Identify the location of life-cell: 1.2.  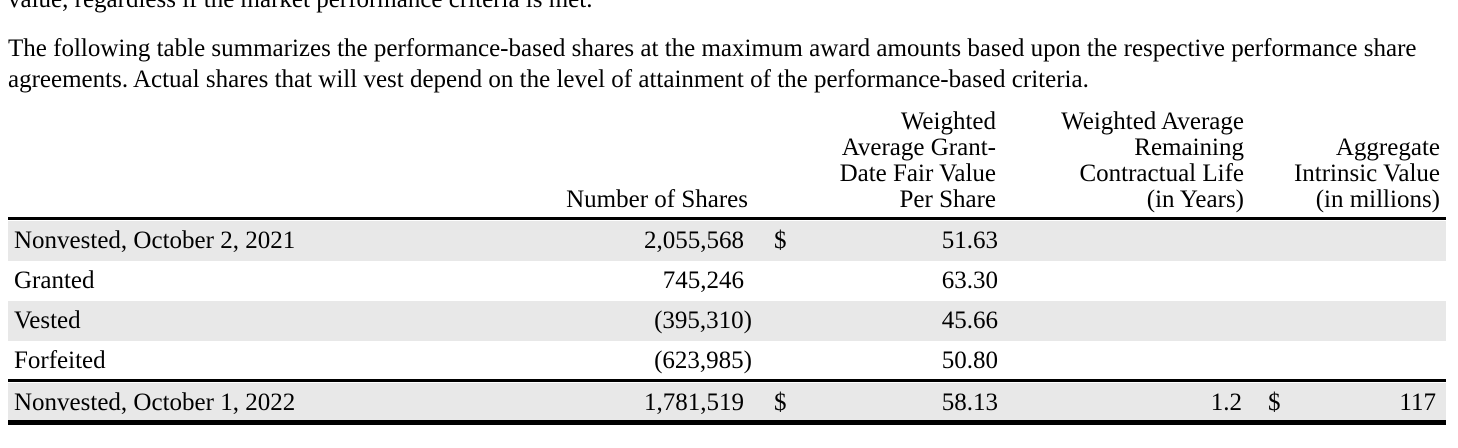
(1226, 402).